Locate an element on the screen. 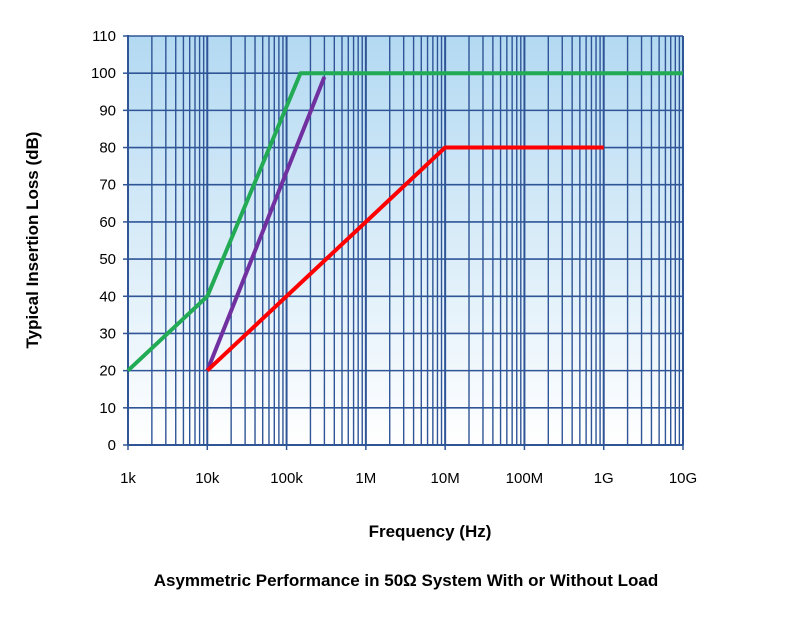 Image resolution: width=812 pixels, height=618 pixels. x-tick-label: 100M is located at coordinates (525, 478).